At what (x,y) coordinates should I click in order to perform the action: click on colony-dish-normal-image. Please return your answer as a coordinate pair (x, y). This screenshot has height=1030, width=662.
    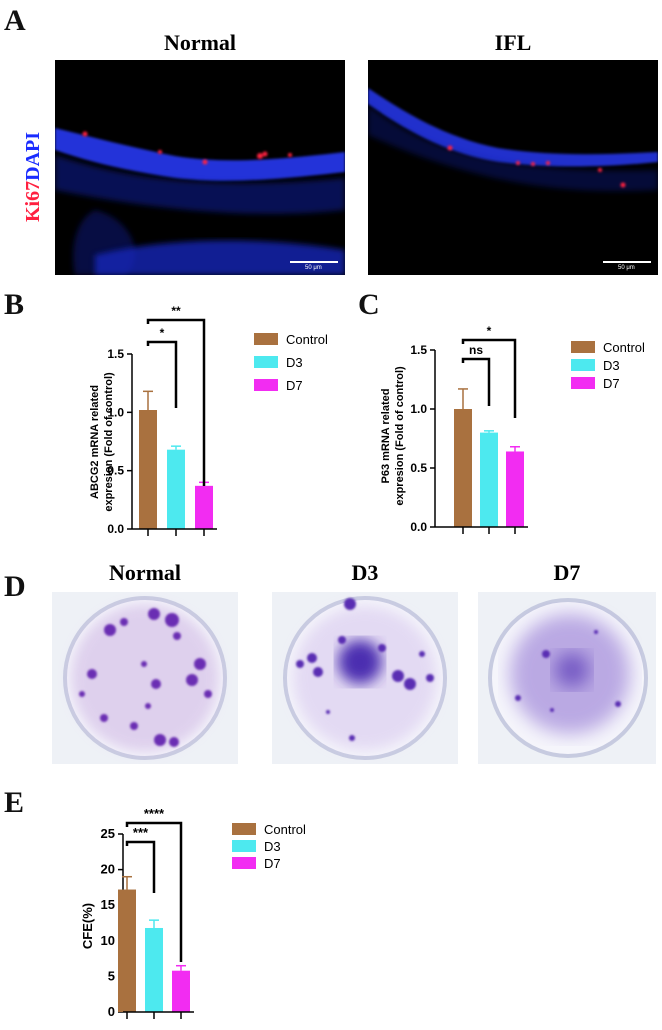
    Looking at the image, I should click on (145, 678).